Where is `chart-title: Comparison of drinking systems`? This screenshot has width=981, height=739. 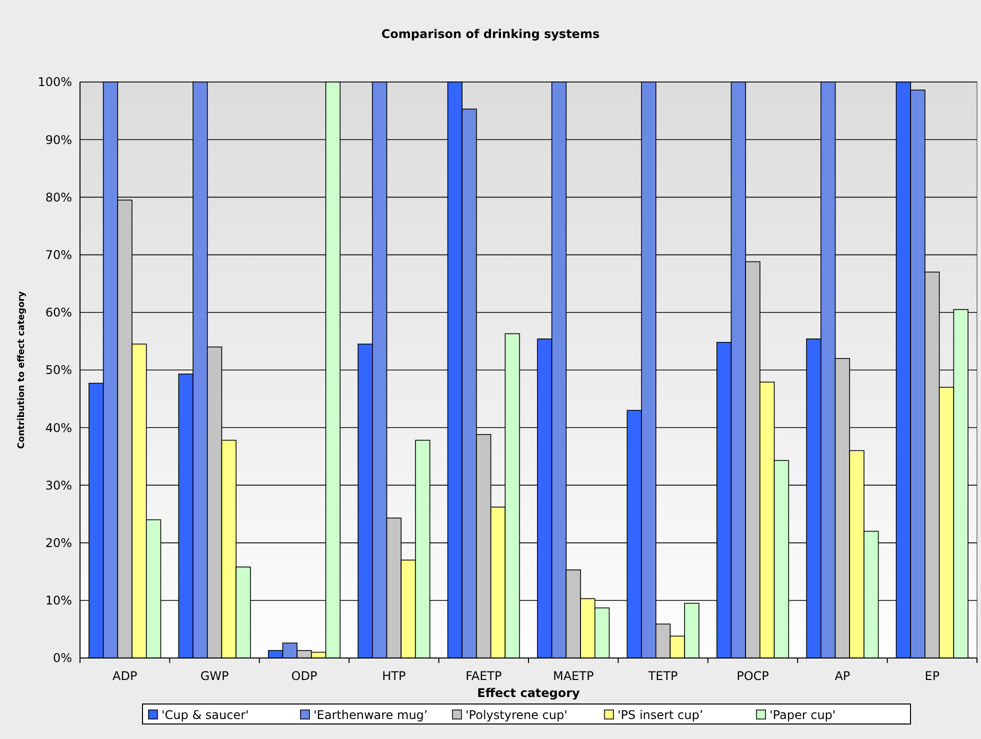
chart-title: Comparison of drinking systems is located at coordinates (490, 34).